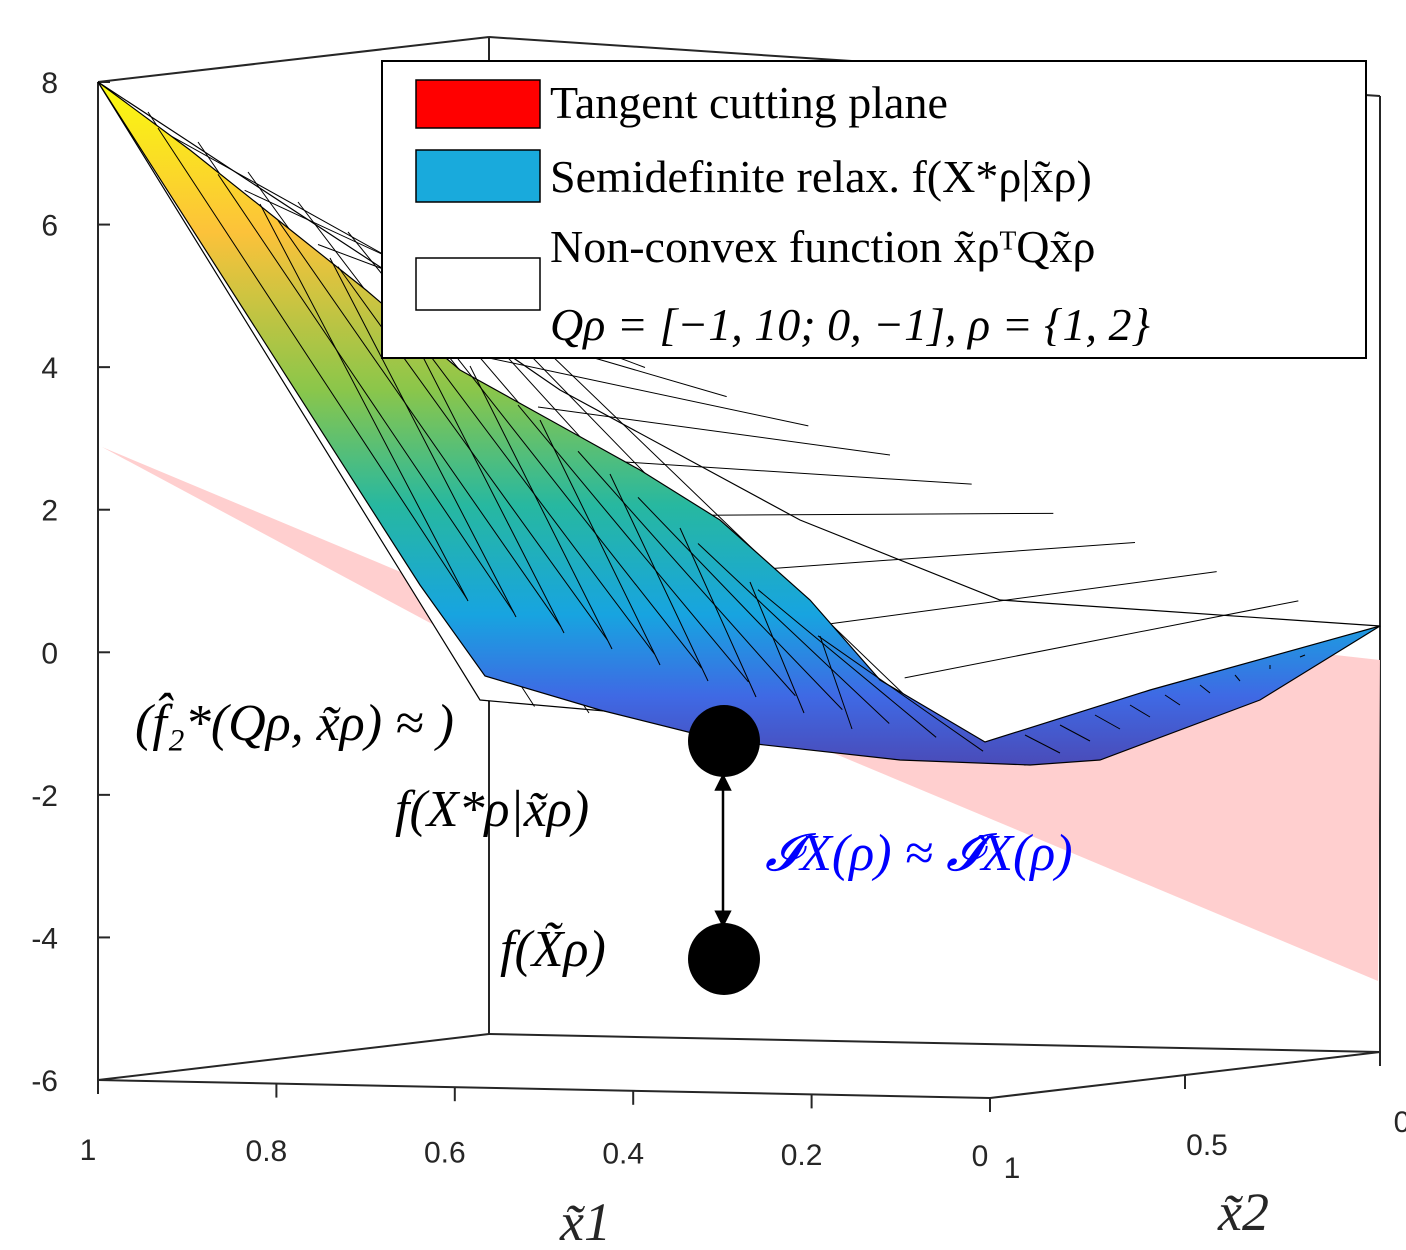 Image resolution: width=1406 pixels, height=1250 pixels. I want to click on z-tick-label: 6, so click(49, 226).